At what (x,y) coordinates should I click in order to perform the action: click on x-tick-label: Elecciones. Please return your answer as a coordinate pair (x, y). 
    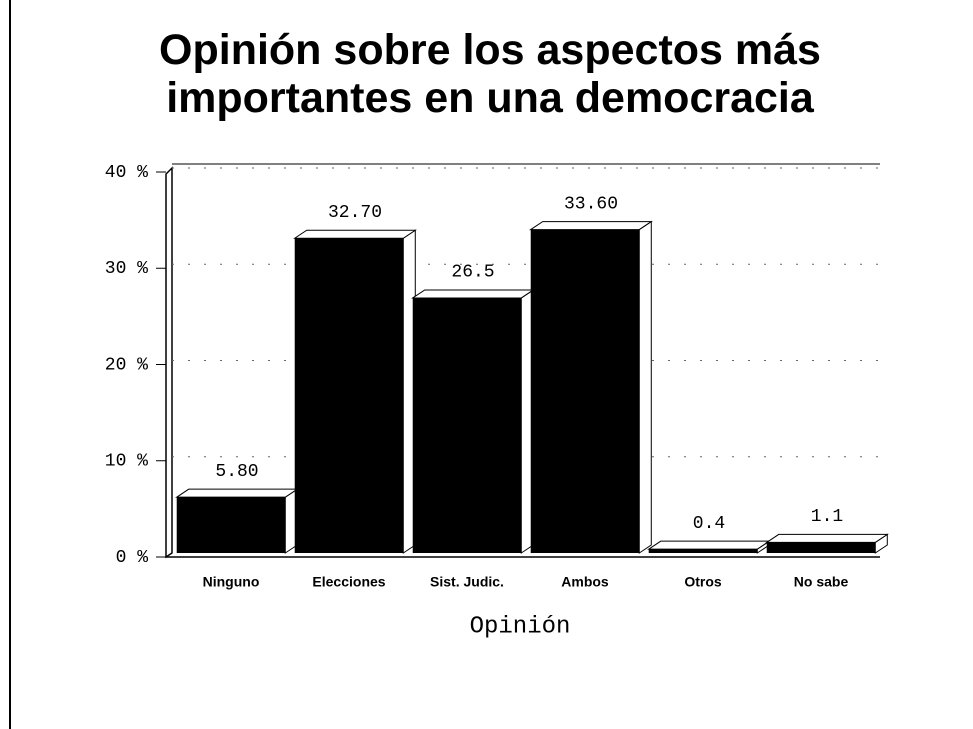
    Looking at the image, I should click on (348, 582).